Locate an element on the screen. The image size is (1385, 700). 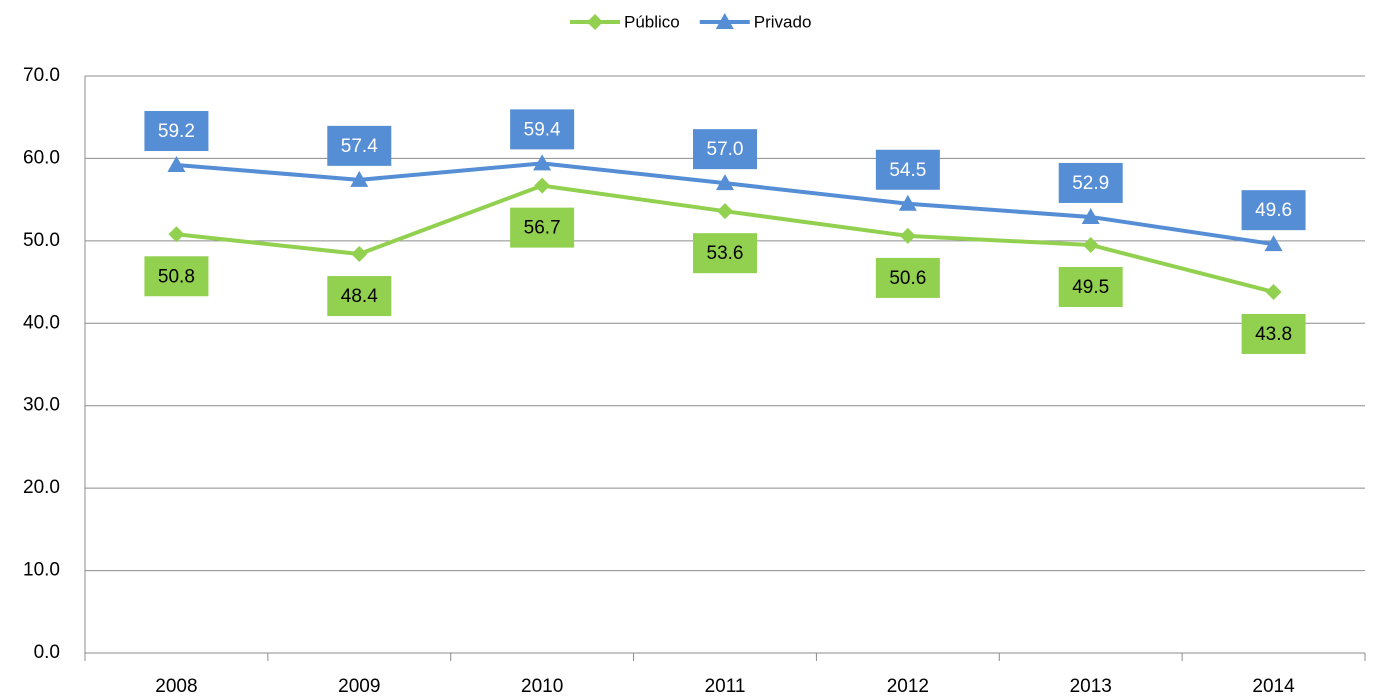
legend-label: Privado is located at coordinates (783, 21).